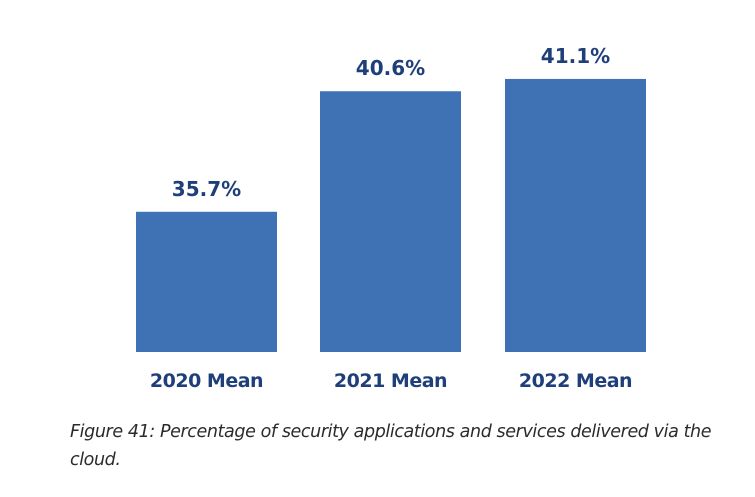 The height and width of the screenshot is (497, 755). I want to click on bar-2021, so click(390, 222).